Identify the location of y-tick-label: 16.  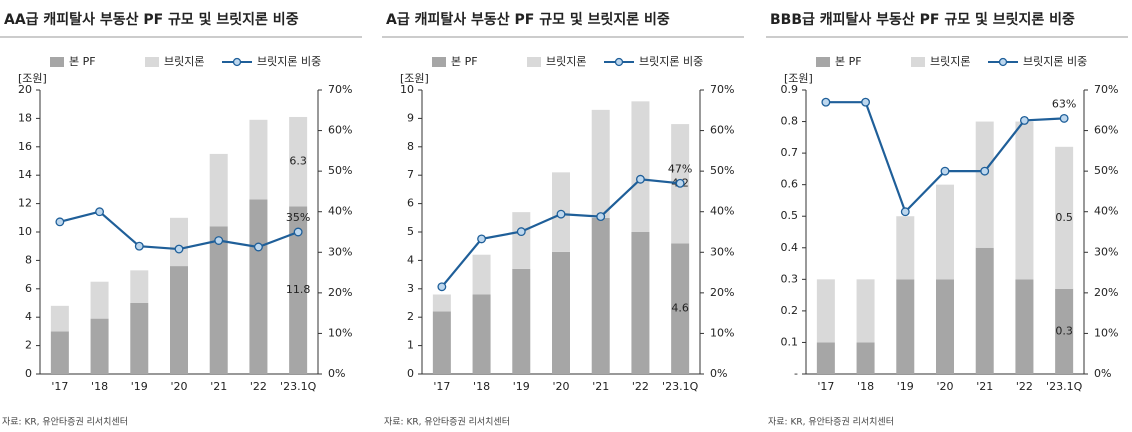
(25, 146).